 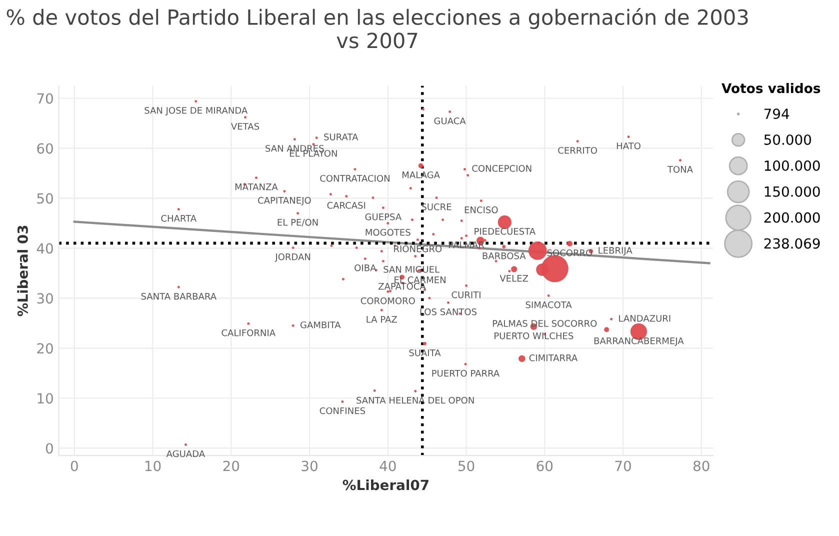 I want to click on annotation: CIMITARRA, so click(x=553, y=358).